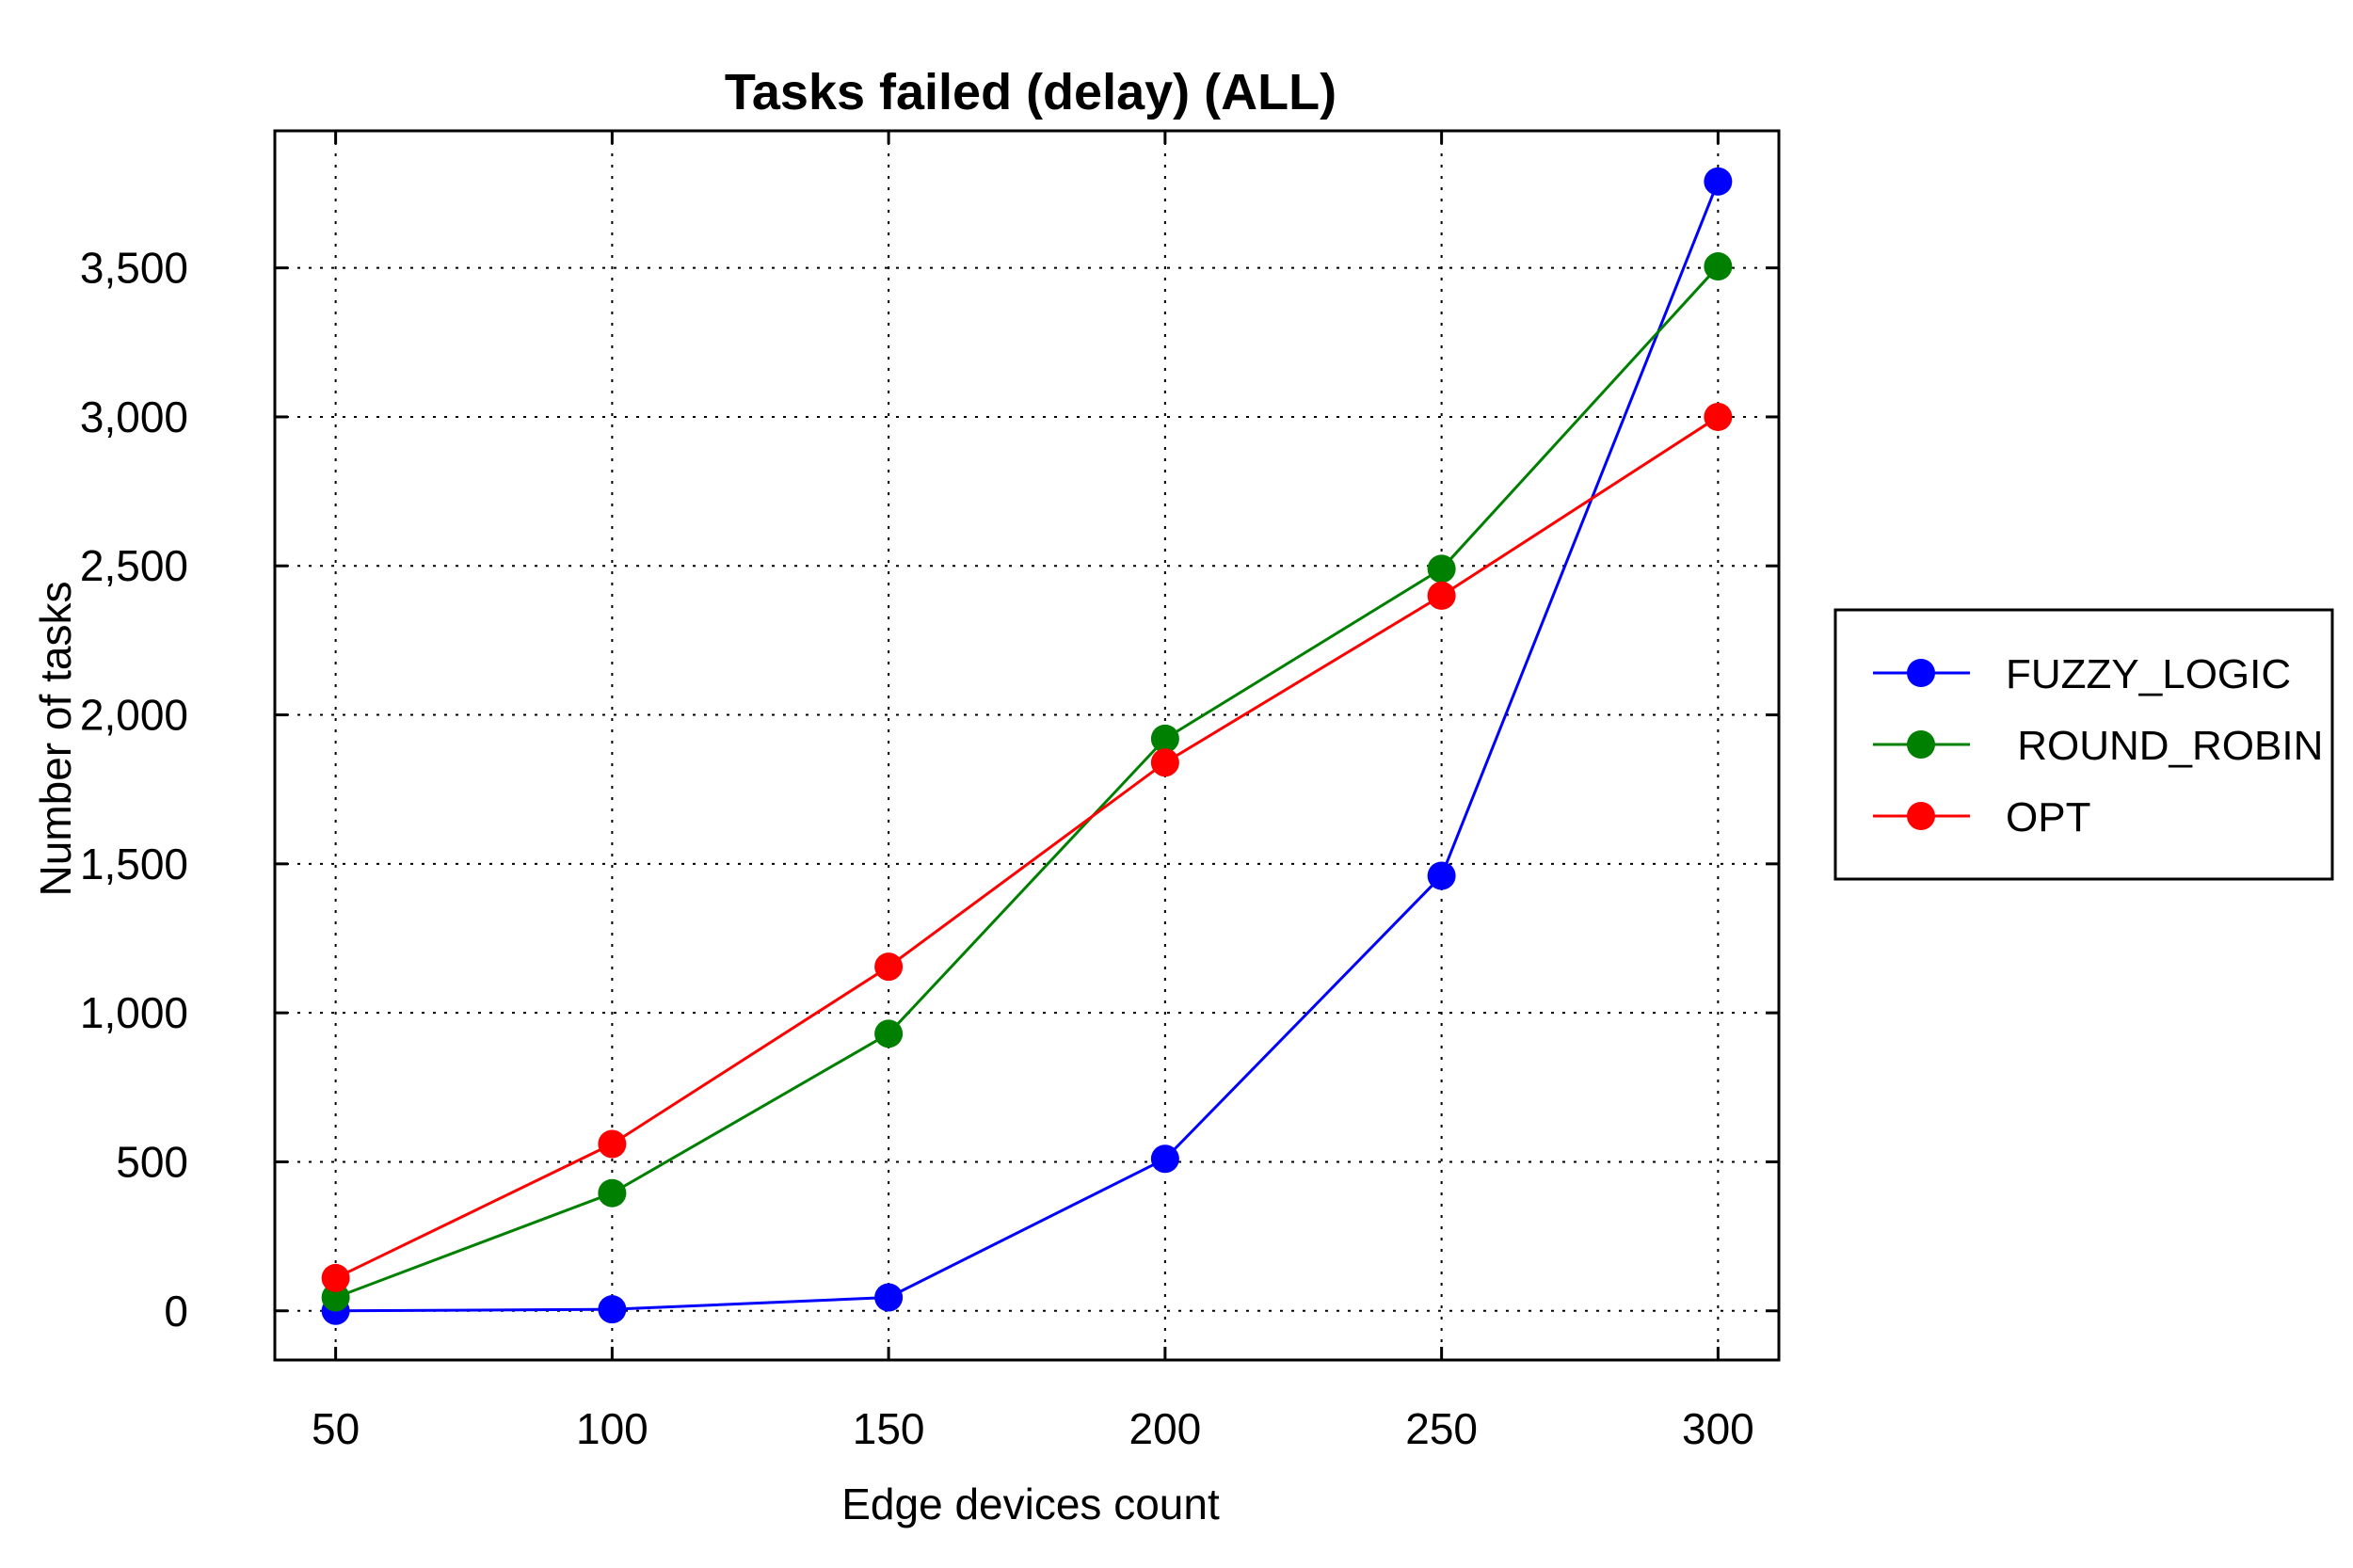 The image size is (2353, 1568). I want to click on x-tick-label: 250, so click(1441, 1428).